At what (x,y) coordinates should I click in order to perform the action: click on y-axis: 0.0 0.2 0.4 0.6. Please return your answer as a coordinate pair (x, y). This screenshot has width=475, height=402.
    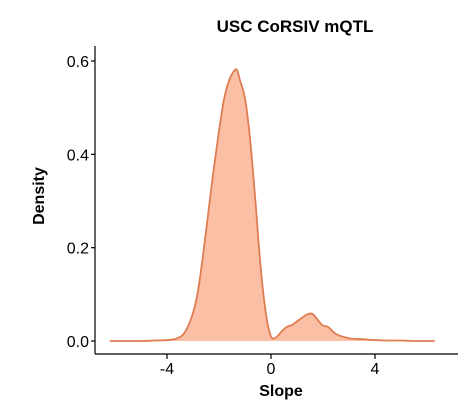
    Looking at the image, I should click on (81, 200).